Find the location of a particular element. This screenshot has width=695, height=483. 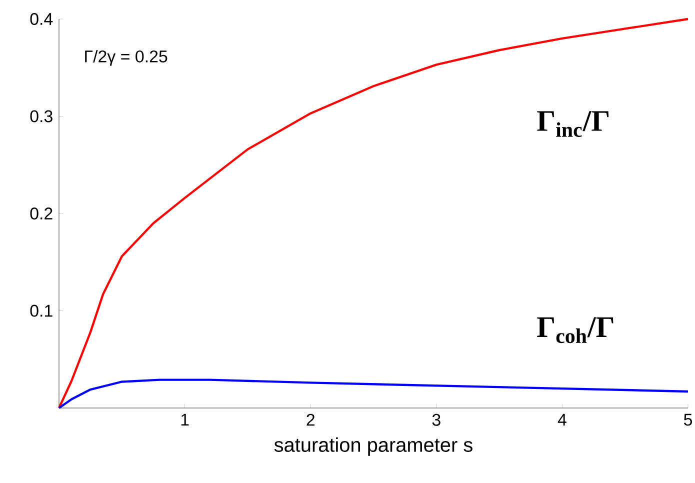

x-axis-title: saturation parameter s is located at coordinates (373, 446).